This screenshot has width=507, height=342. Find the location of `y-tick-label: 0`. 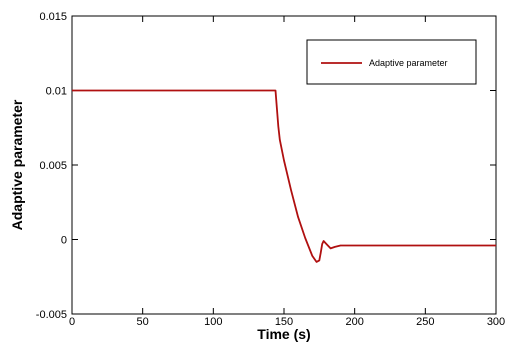

y-tick-label: 0 is located at coordinates (64, 241).